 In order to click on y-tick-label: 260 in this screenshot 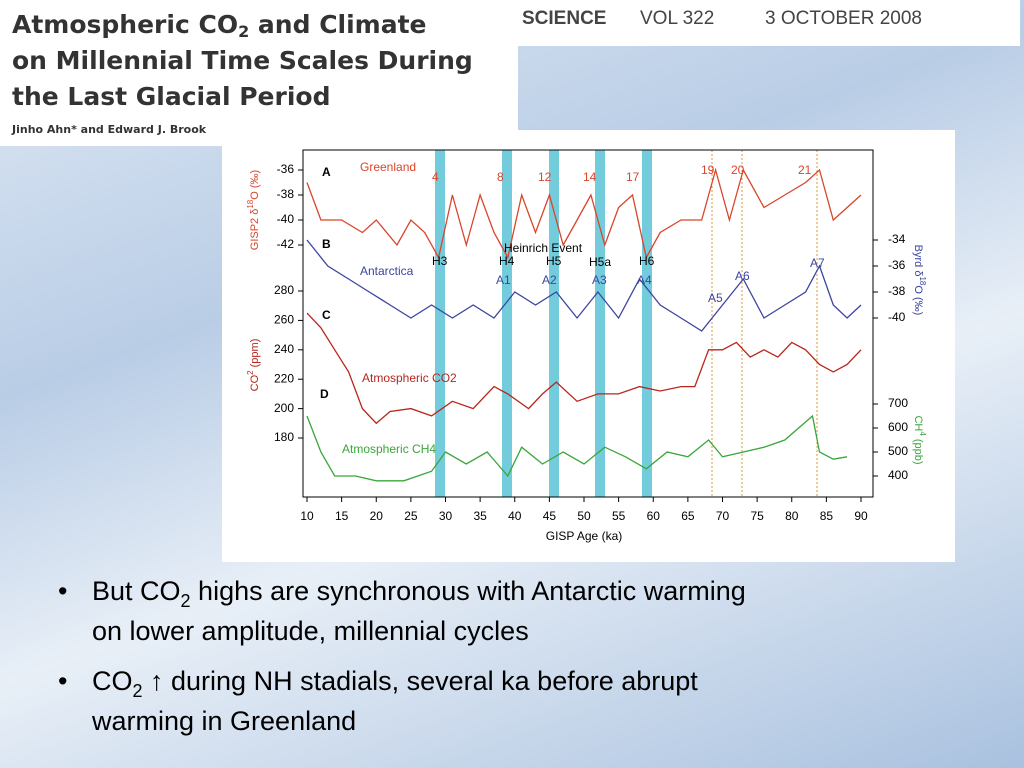, I will do `click(284, 320)`.